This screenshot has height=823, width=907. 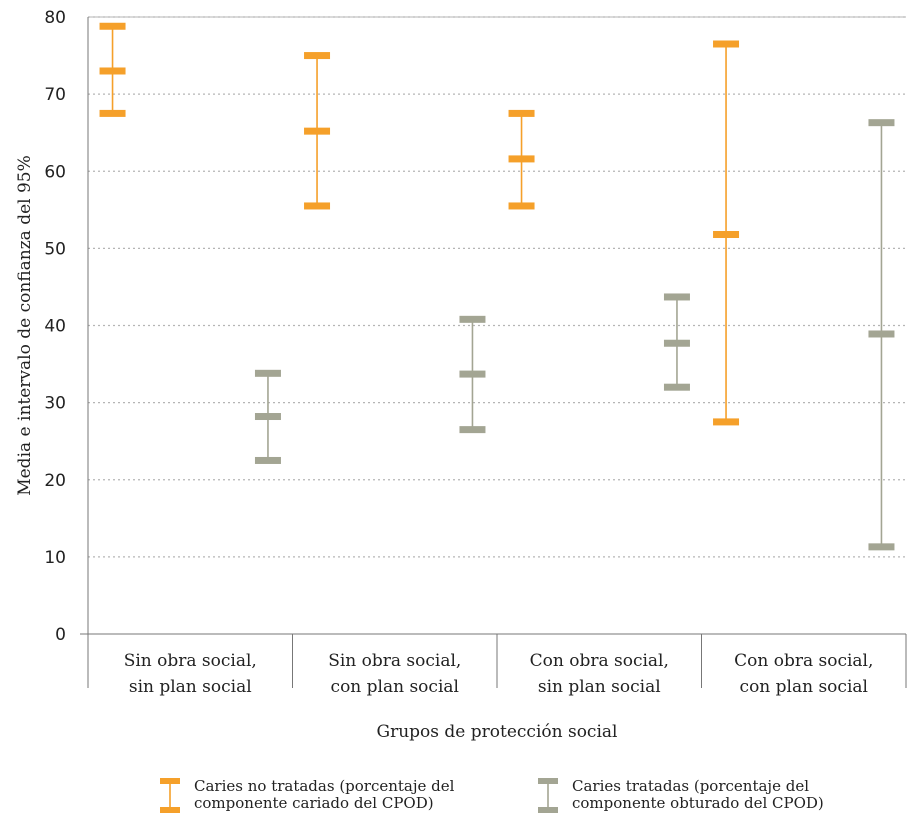 I want to click on x-axis-title: Grupos de protección social, so click(x=497, y=732).